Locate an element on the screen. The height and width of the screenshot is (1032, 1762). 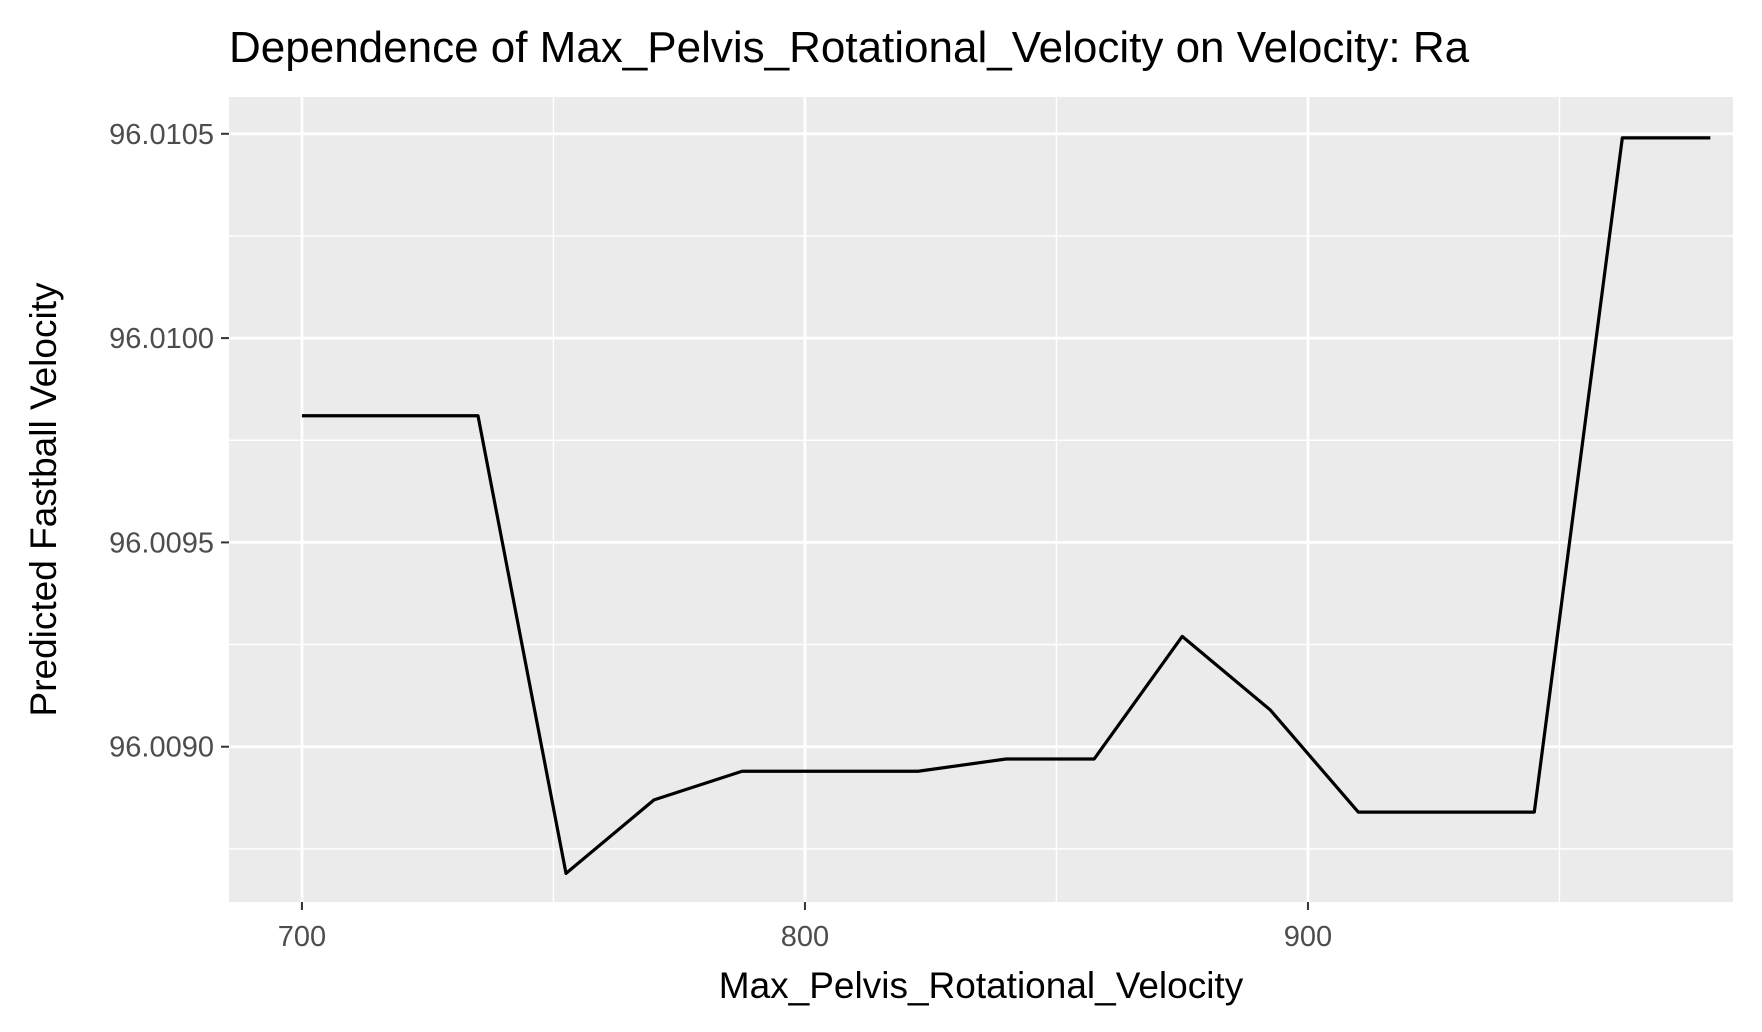
x-tick-label: 700 is located at coordinates (302, 937).